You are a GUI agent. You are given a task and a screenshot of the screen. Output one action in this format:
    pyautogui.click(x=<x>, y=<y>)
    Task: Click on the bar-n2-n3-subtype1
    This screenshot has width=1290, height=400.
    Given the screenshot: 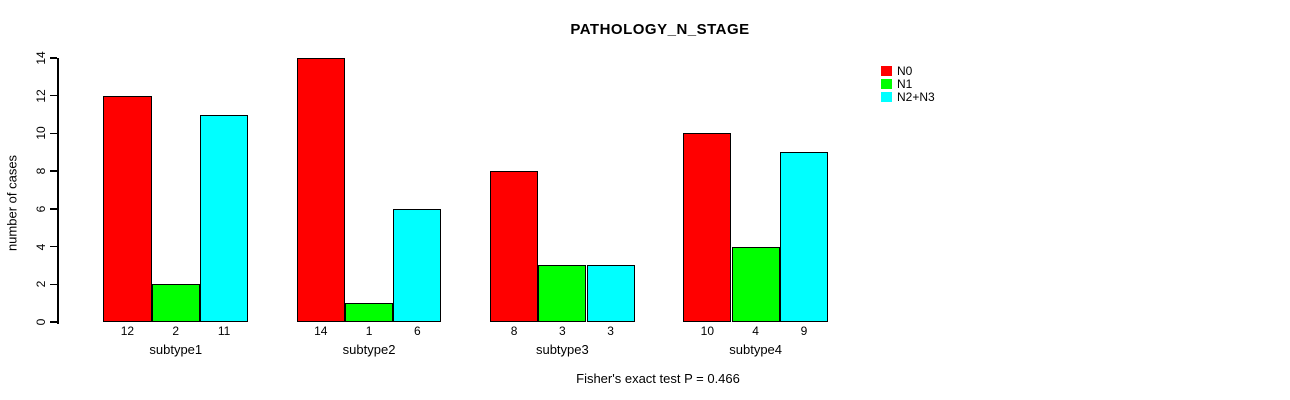 What is the action you would take?
    pyautogui.click(x=224, y=218)
    